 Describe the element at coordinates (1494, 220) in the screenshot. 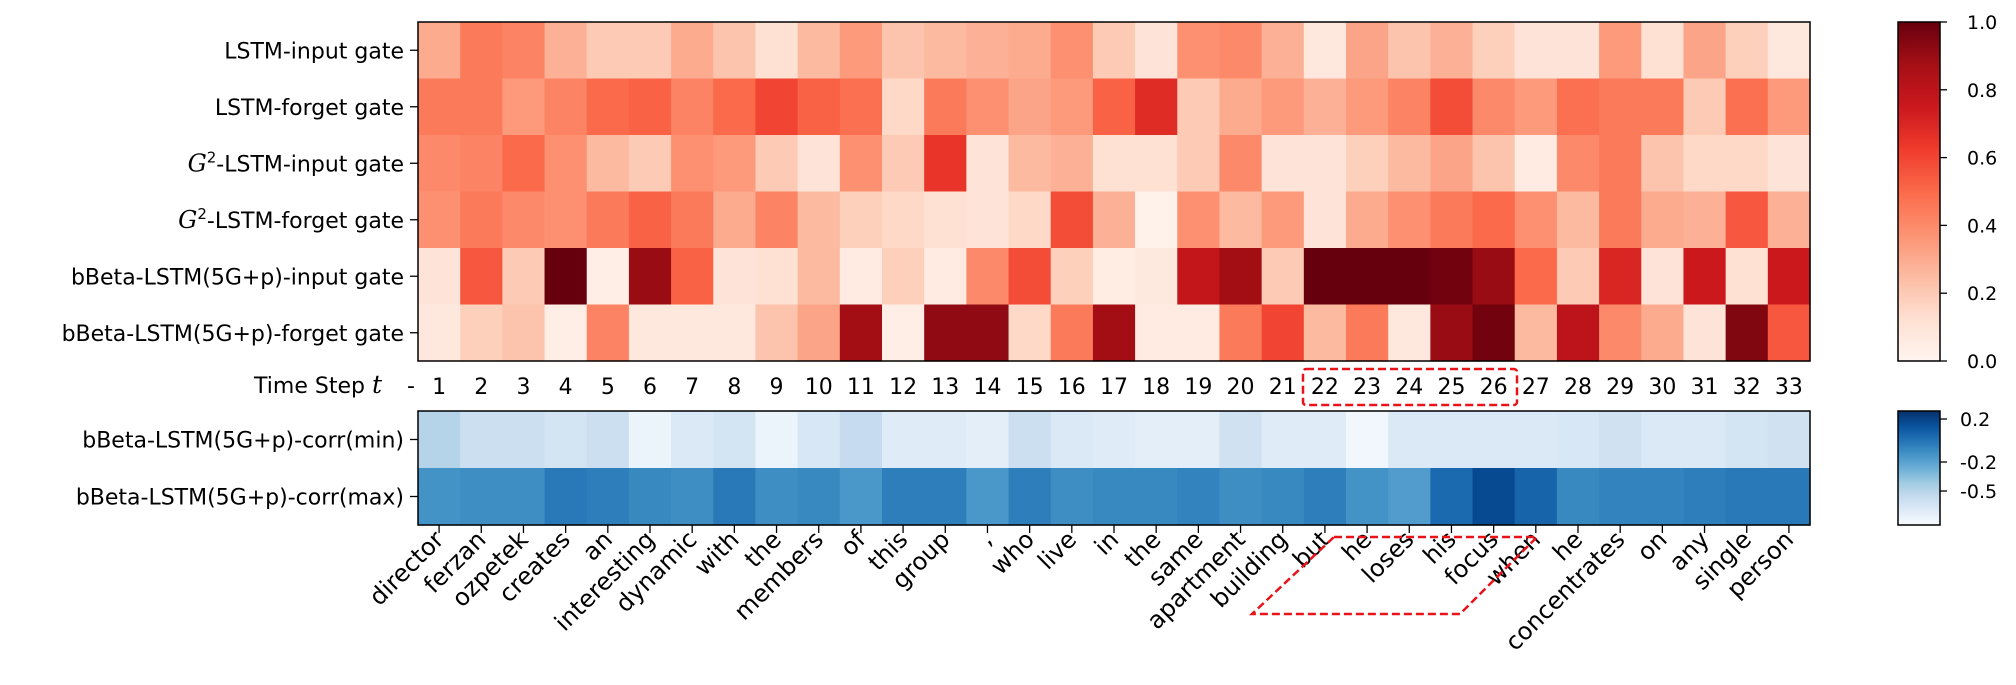

I see `heat-cell-g-2-lstm-forget-gate-t26` at that location.